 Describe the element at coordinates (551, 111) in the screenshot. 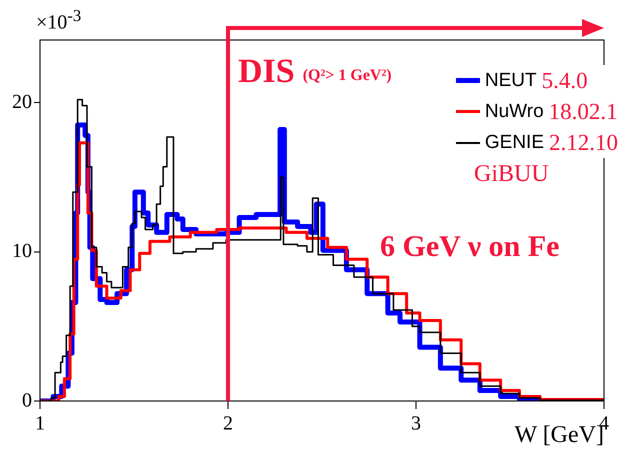

I see `legend-label: NuWro 18.02.1` at that location.